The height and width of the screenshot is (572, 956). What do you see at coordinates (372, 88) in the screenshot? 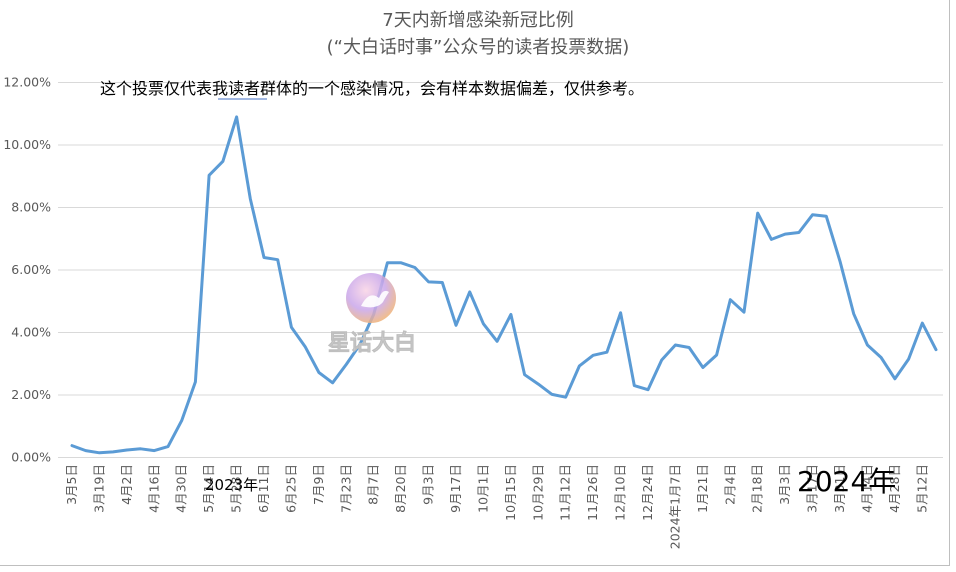
I see `chart-note: 这个投票仅代表我读者群体的一个感染情况，会有样本数据偏差，仅供参考。` at bounding box center [372, 88].